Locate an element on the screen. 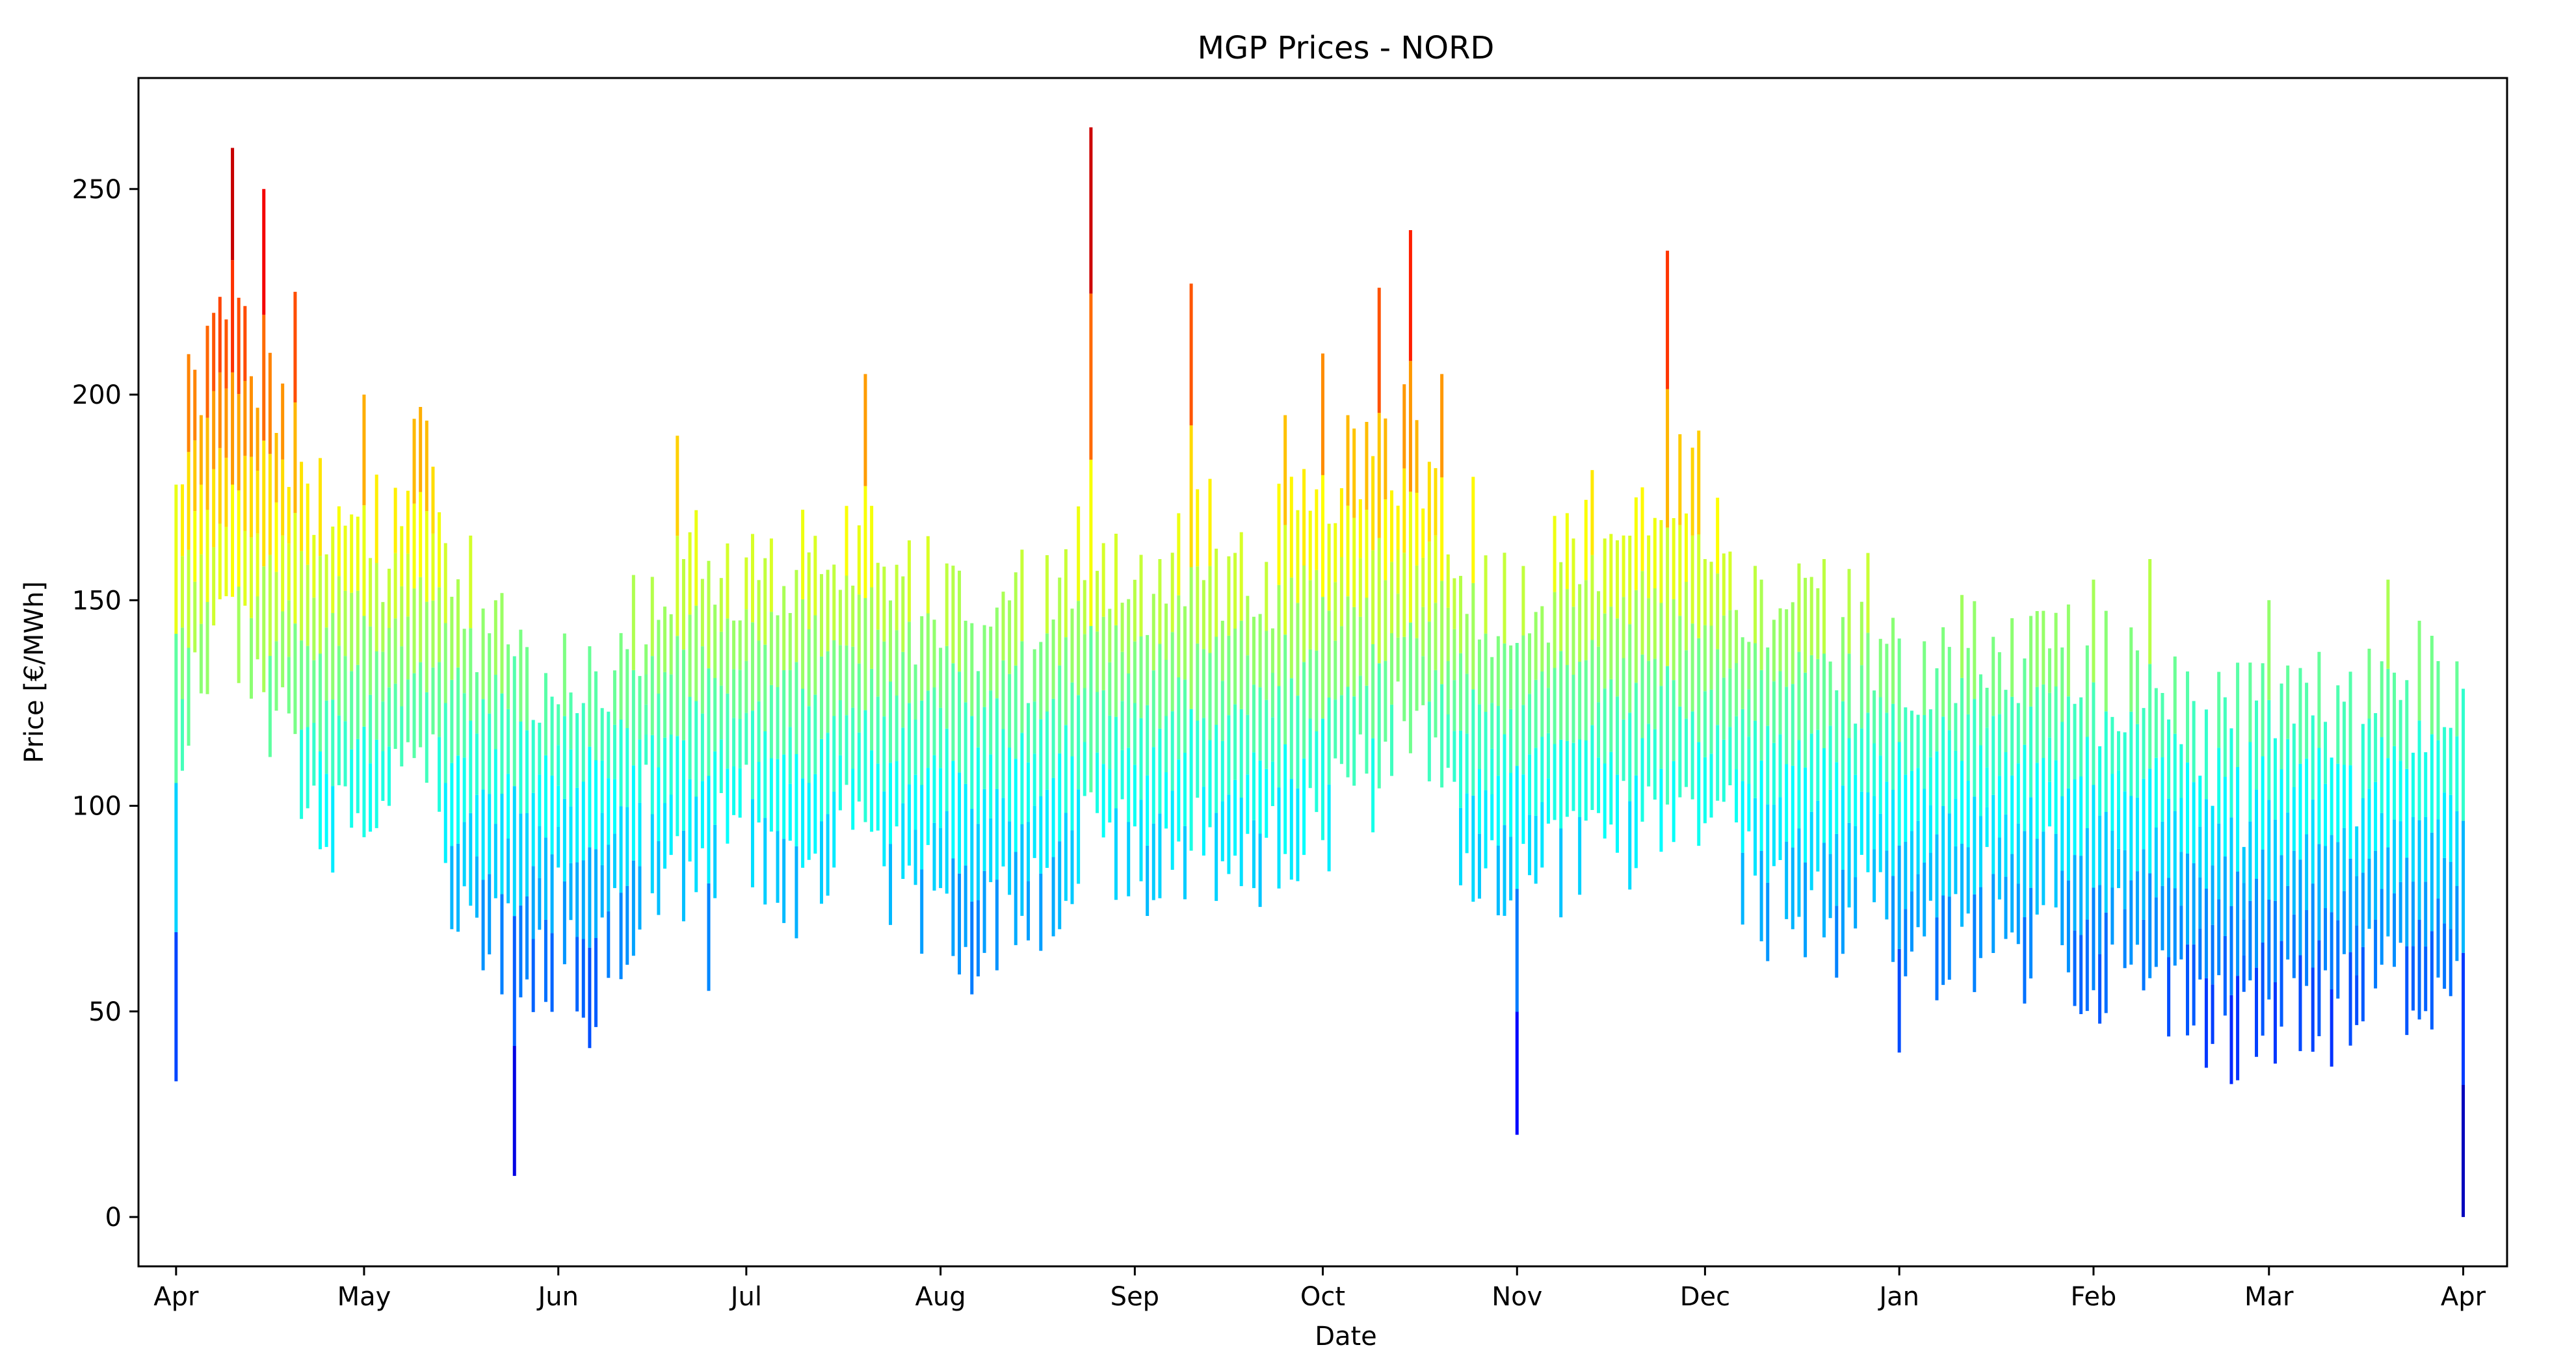  x-tick-label: Nov is located at coordinates (1517, 1297).